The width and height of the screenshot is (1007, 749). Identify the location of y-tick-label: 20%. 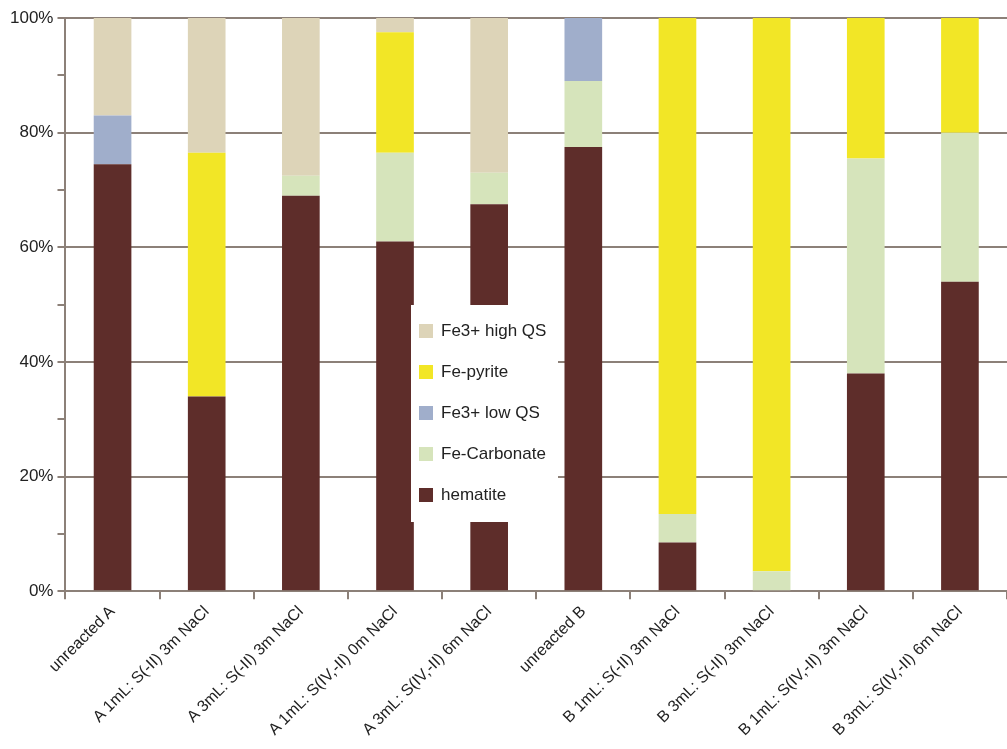
(36, 476).